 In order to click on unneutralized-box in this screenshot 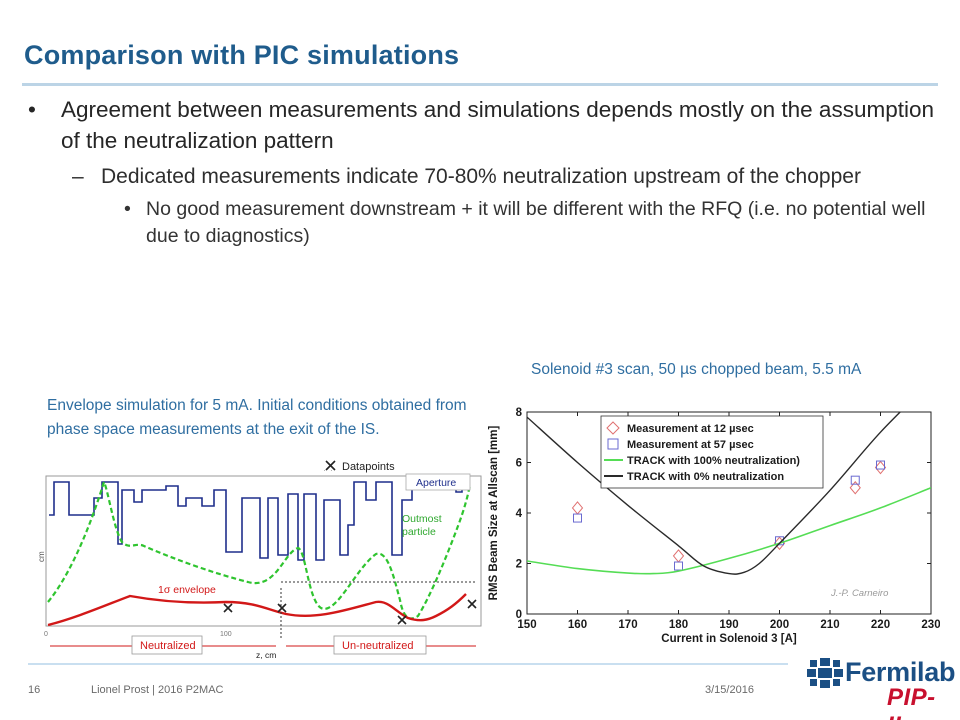, I will do `click(380, 645)`.